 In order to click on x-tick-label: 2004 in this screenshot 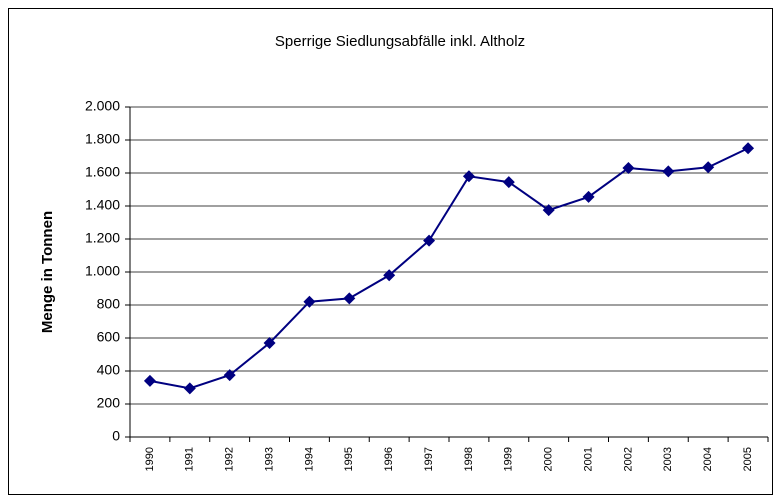, I will do `click(708, 459)`.